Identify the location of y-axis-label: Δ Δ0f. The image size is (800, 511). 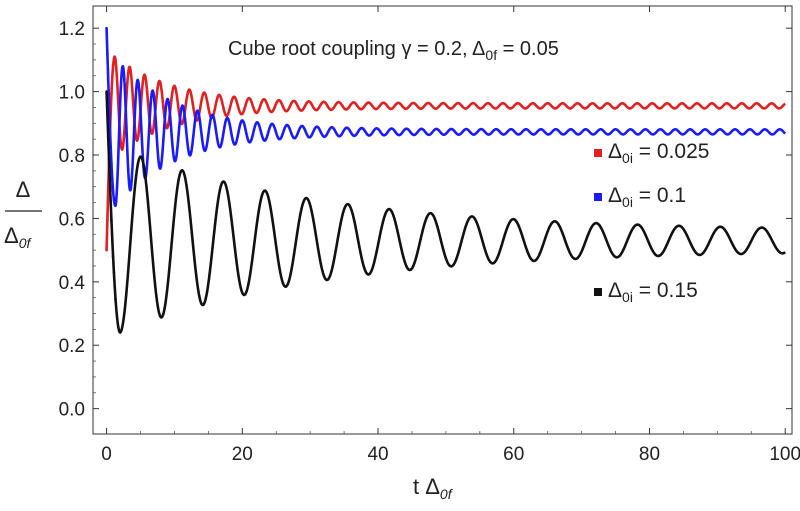
(23, 214).